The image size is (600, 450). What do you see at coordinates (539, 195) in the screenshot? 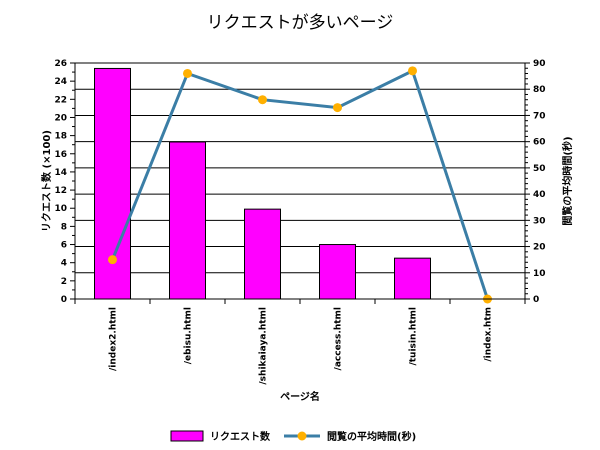
I see `tick-label: 40` at bounding box center [539, 195].